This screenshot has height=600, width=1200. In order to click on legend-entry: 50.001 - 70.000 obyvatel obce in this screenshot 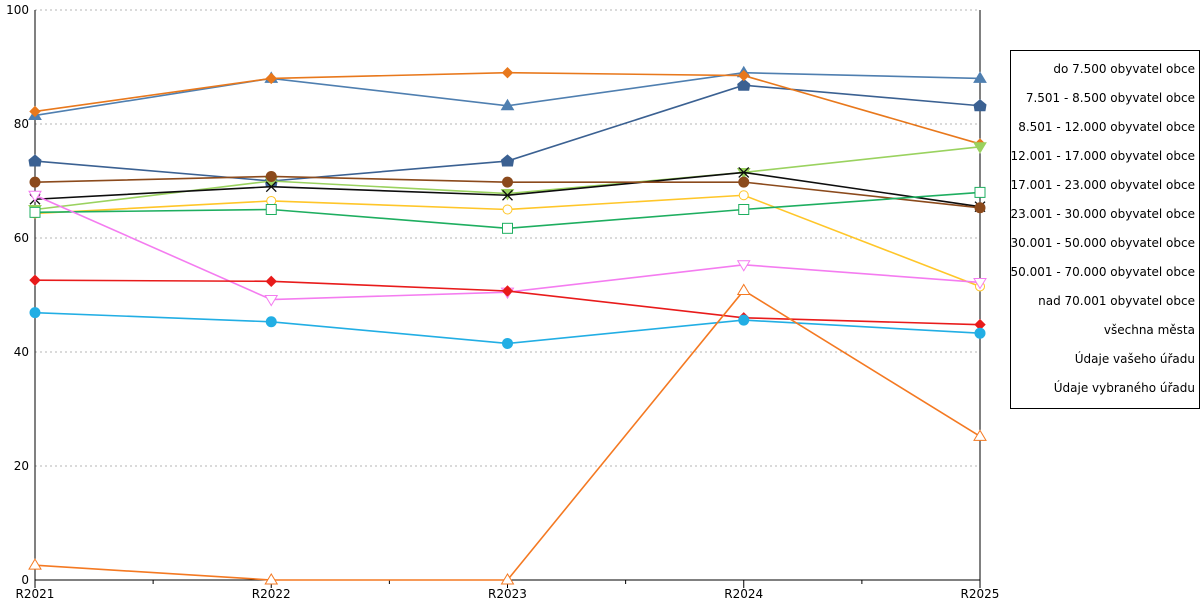, I will do `click(1103, 272)`.